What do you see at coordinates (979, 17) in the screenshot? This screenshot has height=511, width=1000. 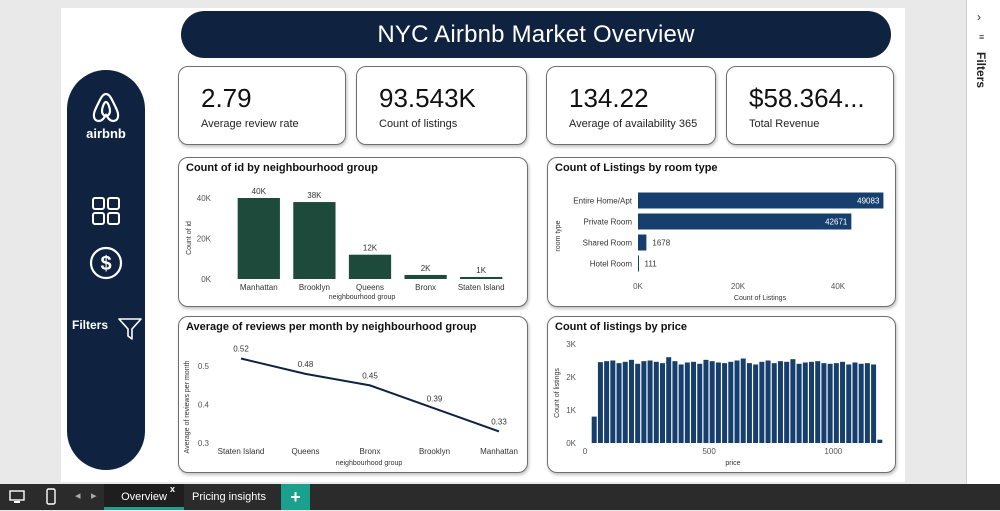 I see `chevron-right-icon: ›` at bounding box center [979, 17].